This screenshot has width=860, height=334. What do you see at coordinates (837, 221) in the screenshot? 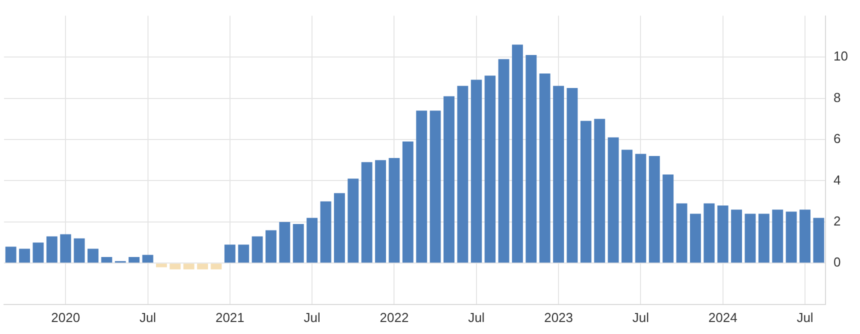
I see `y-tick-label: 2` at bounding box center [837, 221].